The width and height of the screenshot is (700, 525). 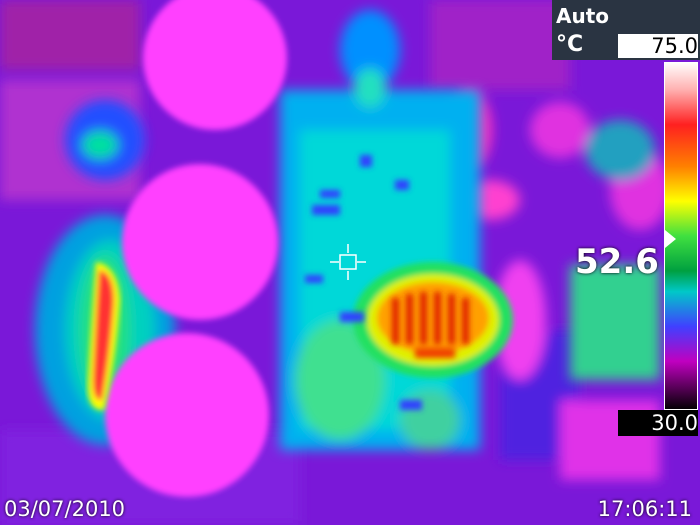 I want to click on capture-date: 03/07/2010, so click(x=65, y=509).